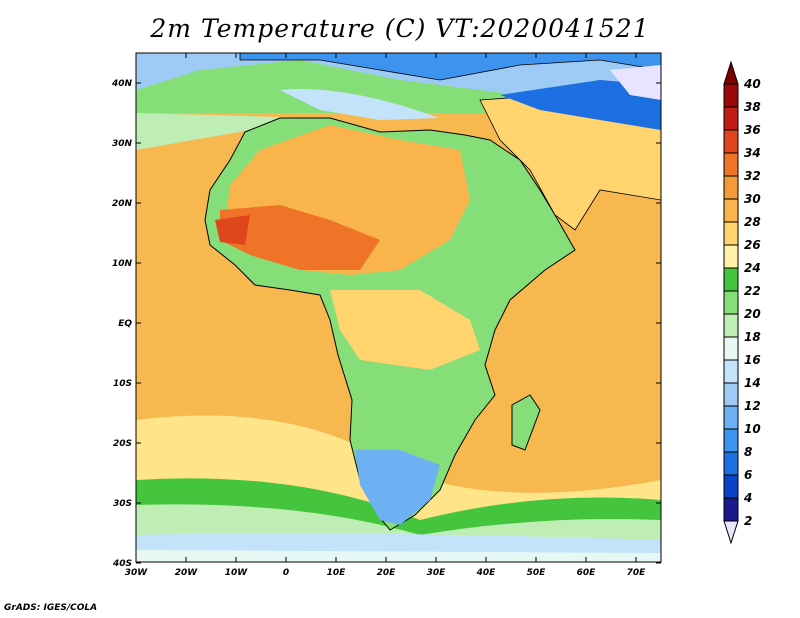 This screenshot has width=800, height=618. What do you see at coordinates (587, 573) in the screenshot?
I see `lon-tick-label: 60E` at bounding box center [587, 573].